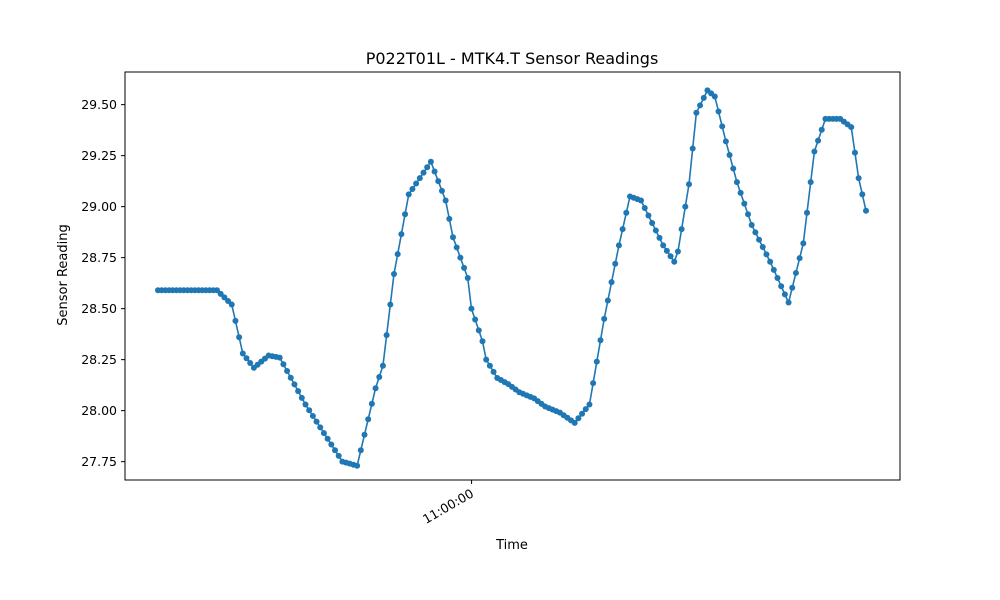 This screenshot has height=600, width=1000. What do you see at coordinates (511, 545) in the screenshot?
I see `x-axis-label: Time` at bounding box center [511, 545].